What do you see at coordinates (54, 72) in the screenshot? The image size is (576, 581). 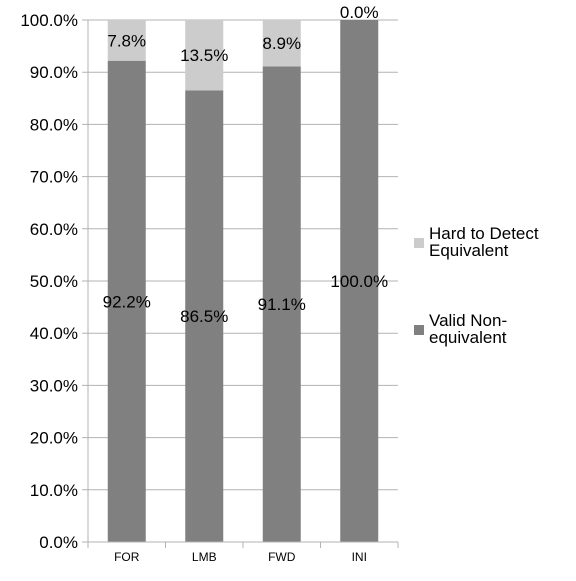 I see `y-tick-label: 90.0%` at bounding box center [54, 72].